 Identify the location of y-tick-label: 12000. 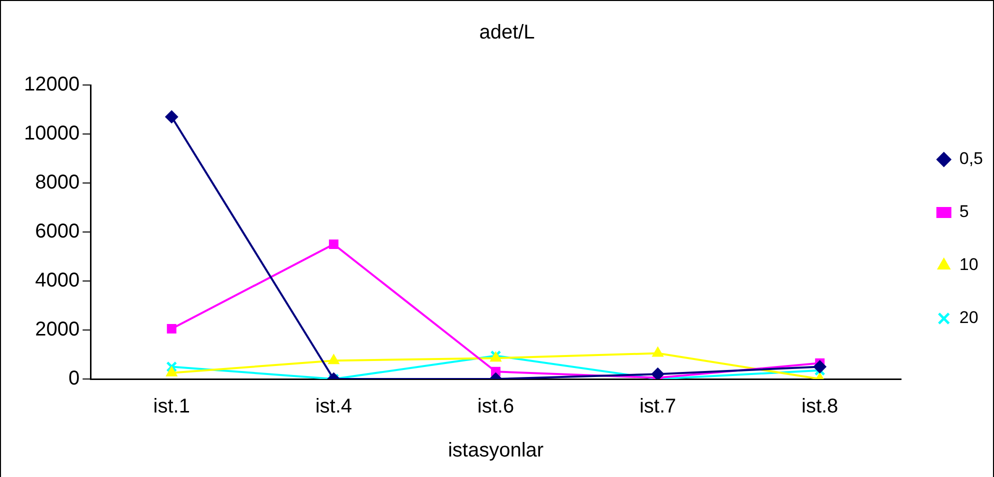
(52, 85).